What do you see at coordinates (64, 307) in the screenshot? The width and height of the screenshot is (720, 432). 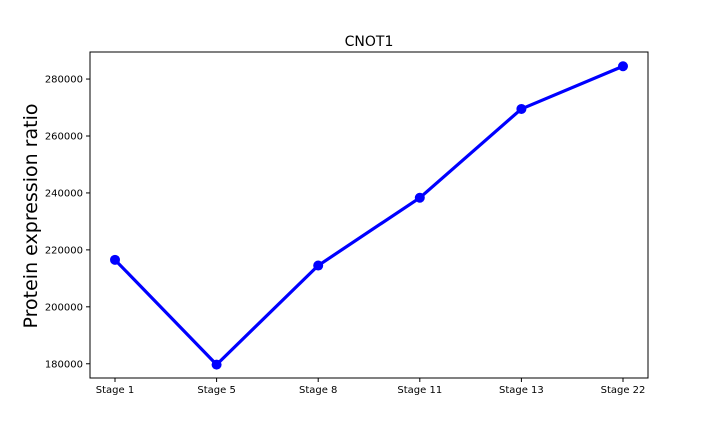 I see `y-tick-label: 200000` at bounding box center [64, 307].